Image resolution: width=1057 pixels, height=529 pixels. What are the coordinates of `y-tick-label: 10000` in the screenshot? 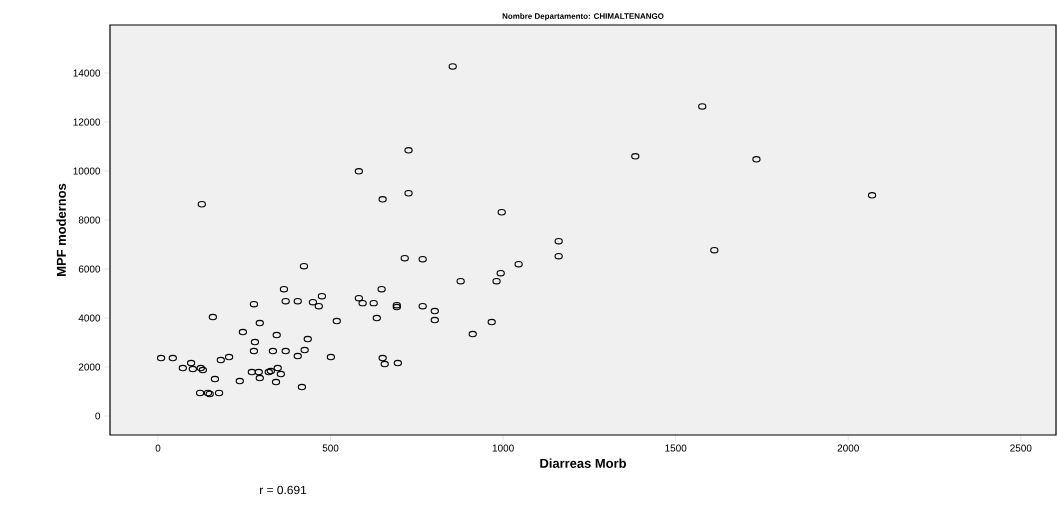 It's located at (87, 171).